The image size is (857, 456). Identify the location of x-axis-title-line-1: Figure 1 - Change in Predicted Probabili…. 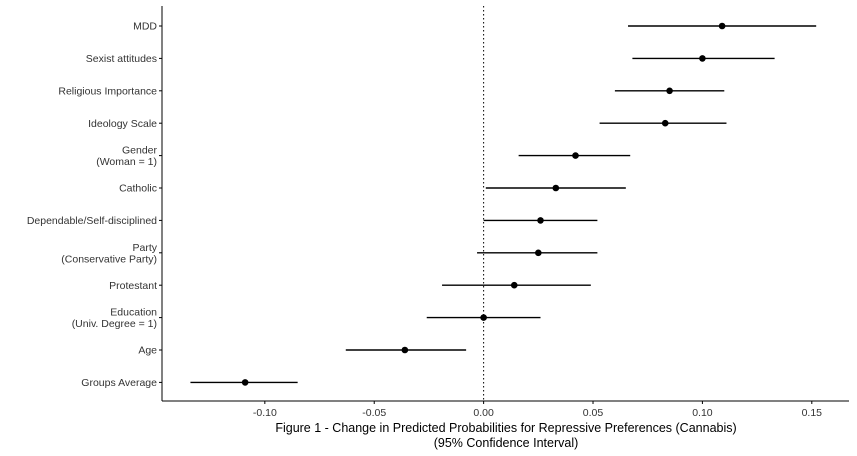
(505, 428).